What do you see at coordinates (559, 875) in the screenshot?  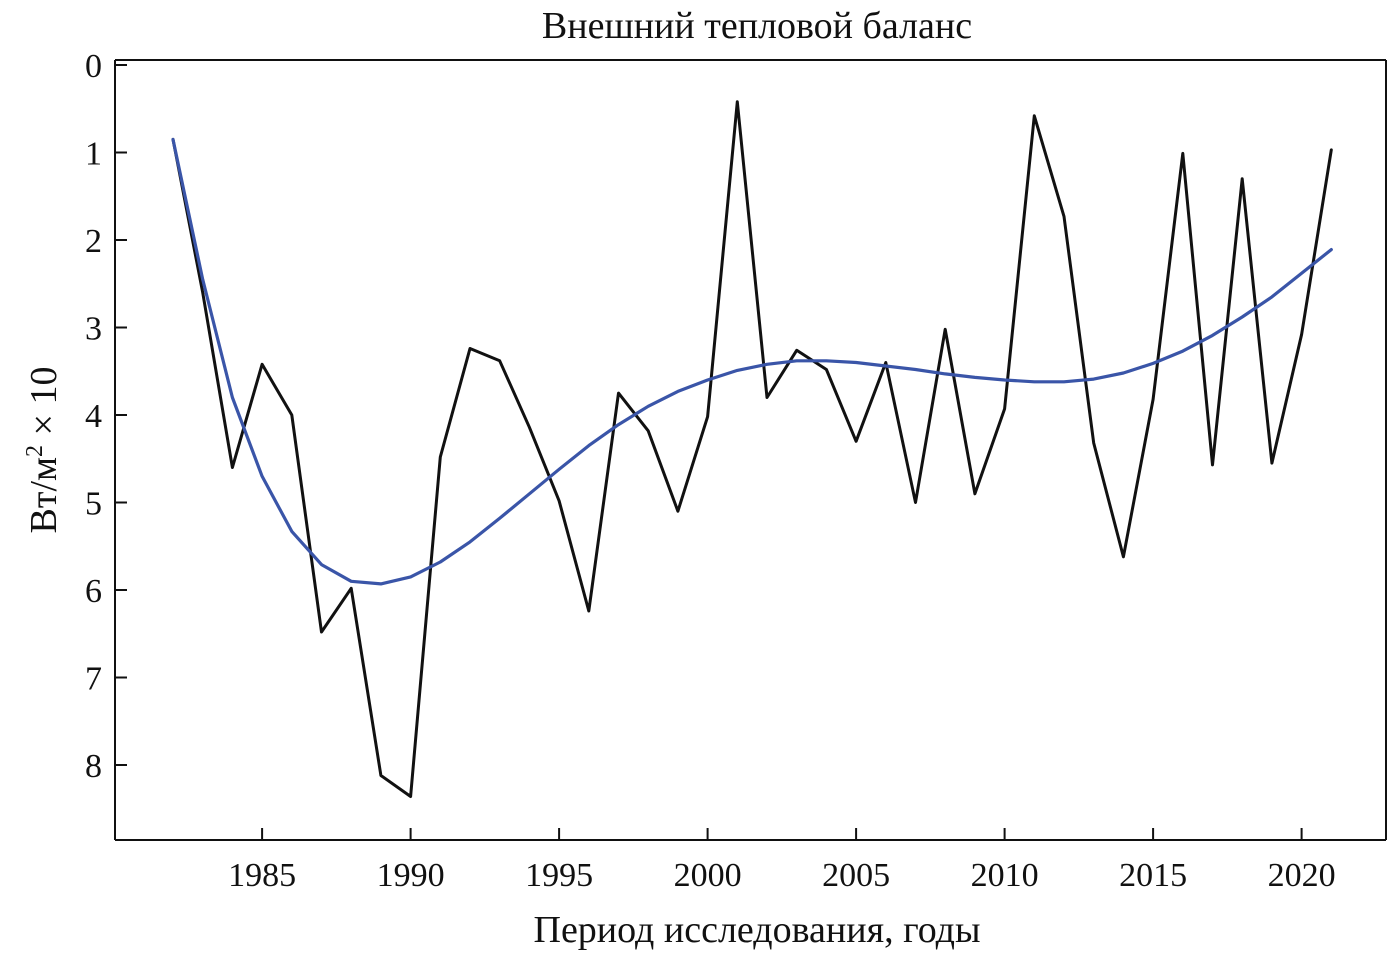 I see `x-tick-label-1995: 1995` at bounding box center [559, 875].